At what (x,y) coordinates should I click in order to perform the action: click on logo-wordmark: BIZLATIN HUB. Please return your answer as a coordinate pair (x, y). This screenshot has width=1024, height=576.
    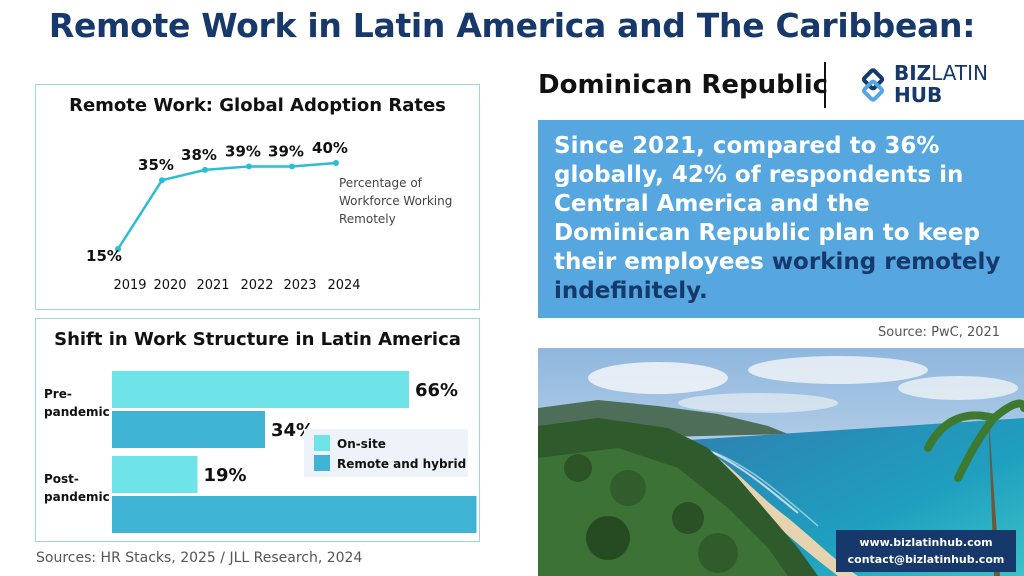
    Looking at the image, I should click on (941, 84).